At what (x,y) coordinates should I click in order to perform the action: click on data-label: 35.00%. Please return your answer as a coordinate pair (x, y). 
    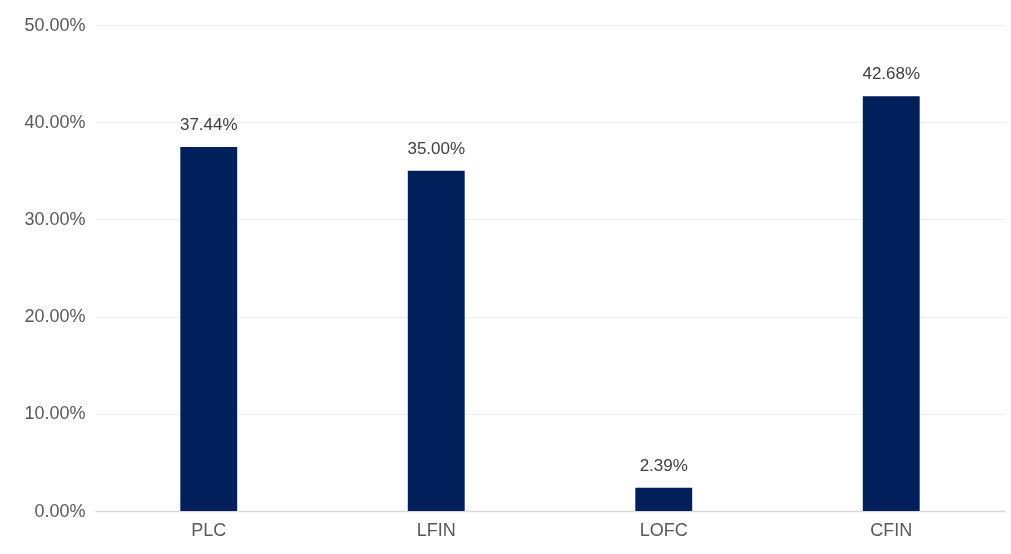
    Looking at the image, I should click on (436, 148).